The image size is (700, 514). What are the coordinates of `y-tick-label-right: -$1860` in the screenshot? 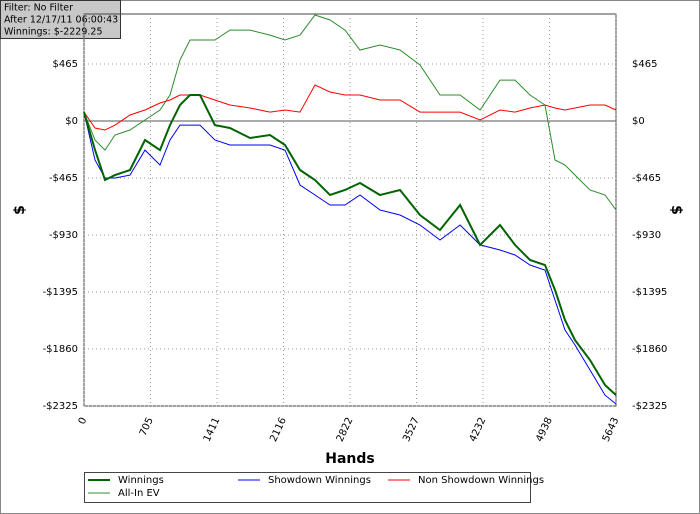 It's located at (649, 349).